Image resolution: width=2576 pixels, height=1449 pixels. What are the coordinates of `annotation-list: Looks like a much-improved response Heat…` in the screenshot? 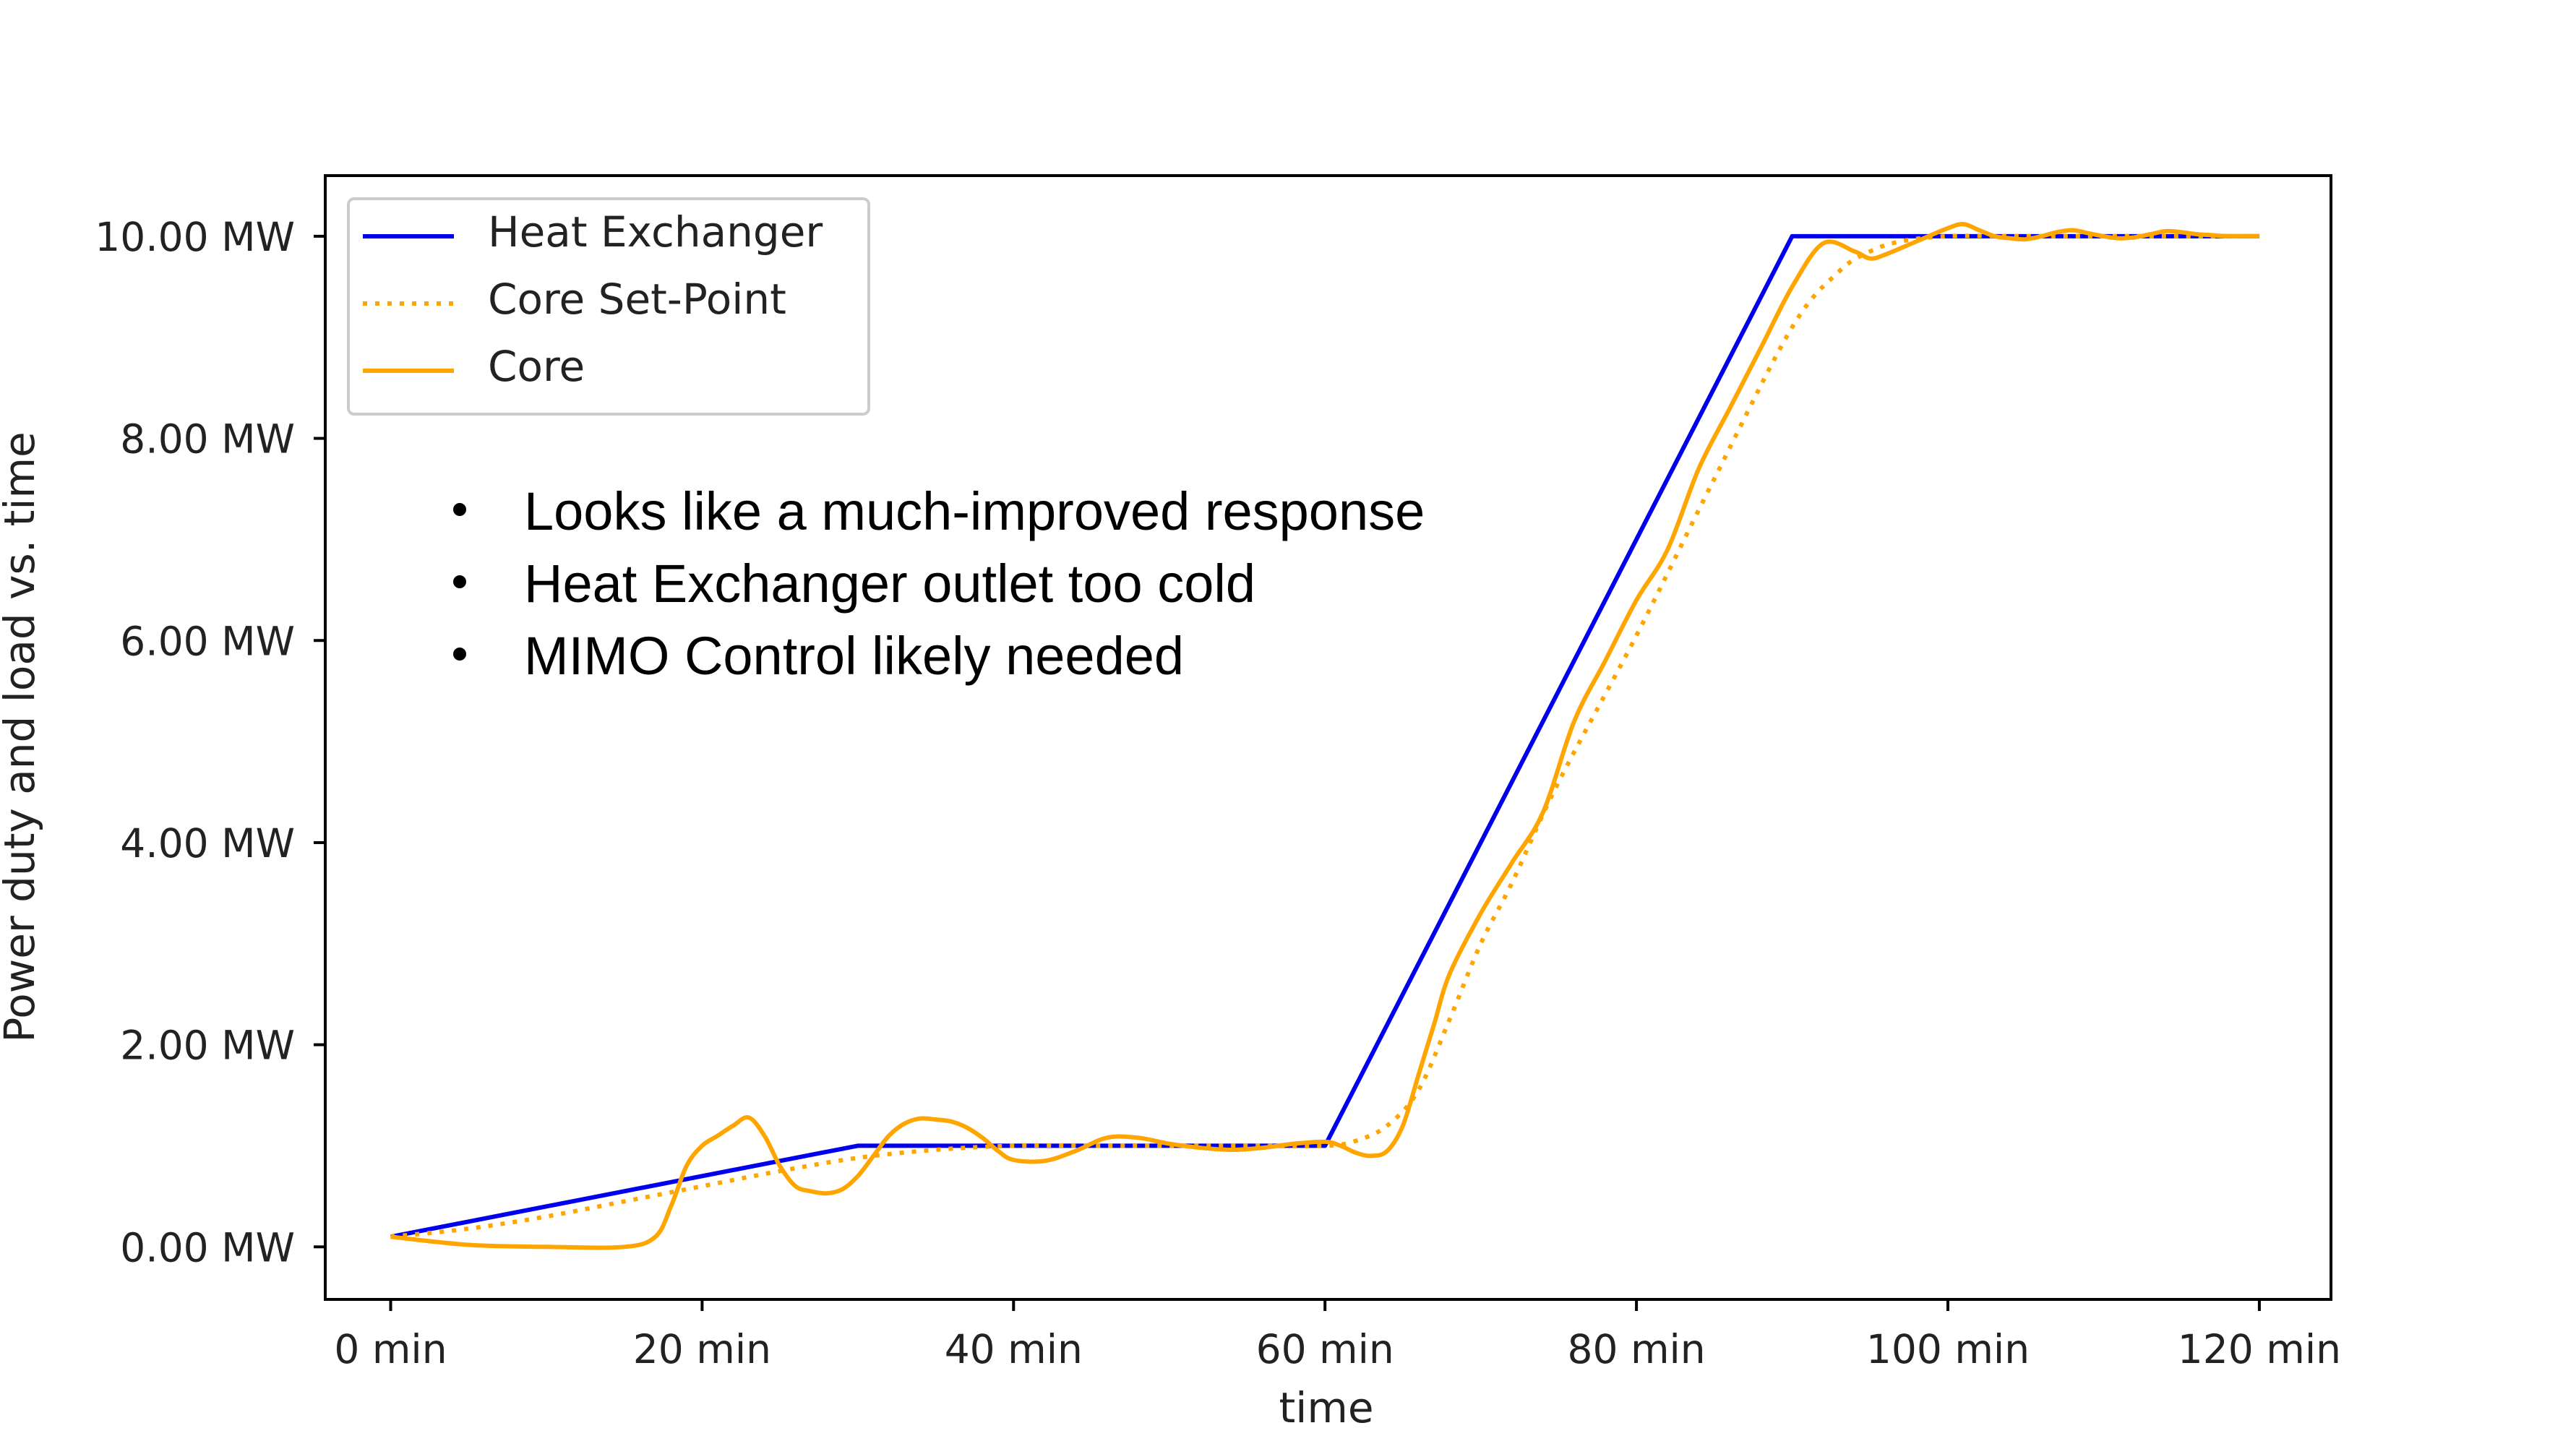 It's located at (939, 583).